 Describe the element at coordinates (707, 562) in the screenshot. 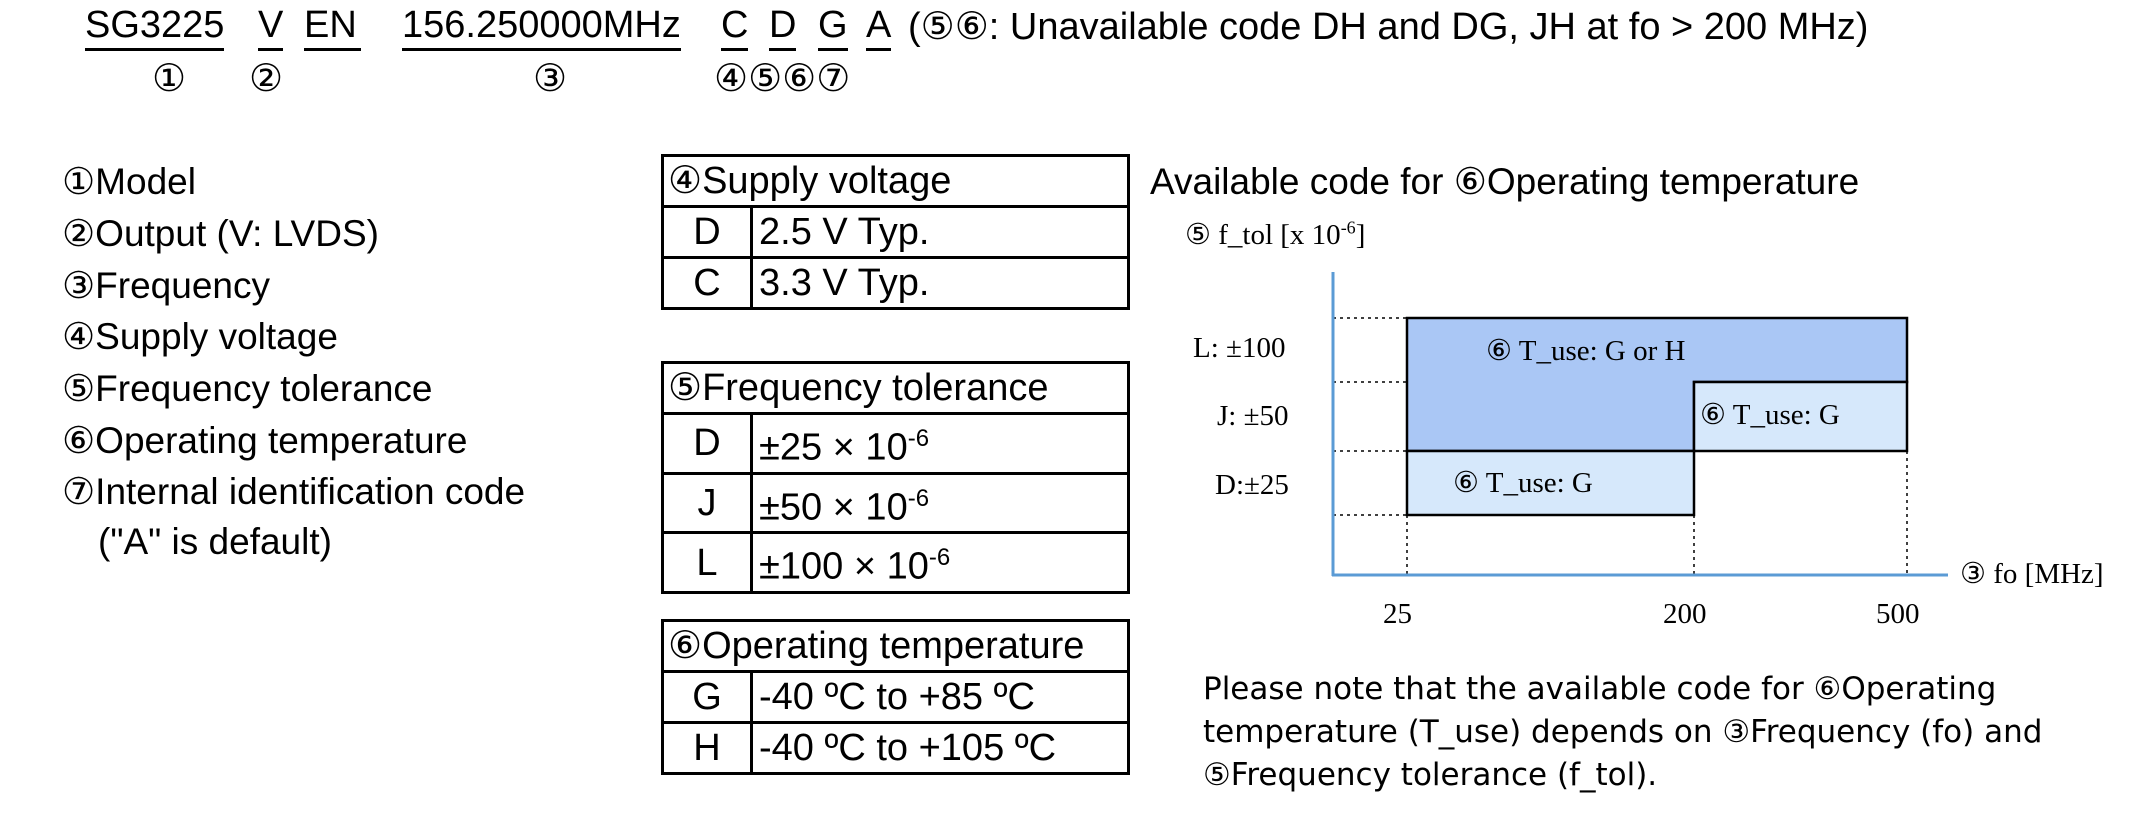

I see `code-cell: L` at that location.